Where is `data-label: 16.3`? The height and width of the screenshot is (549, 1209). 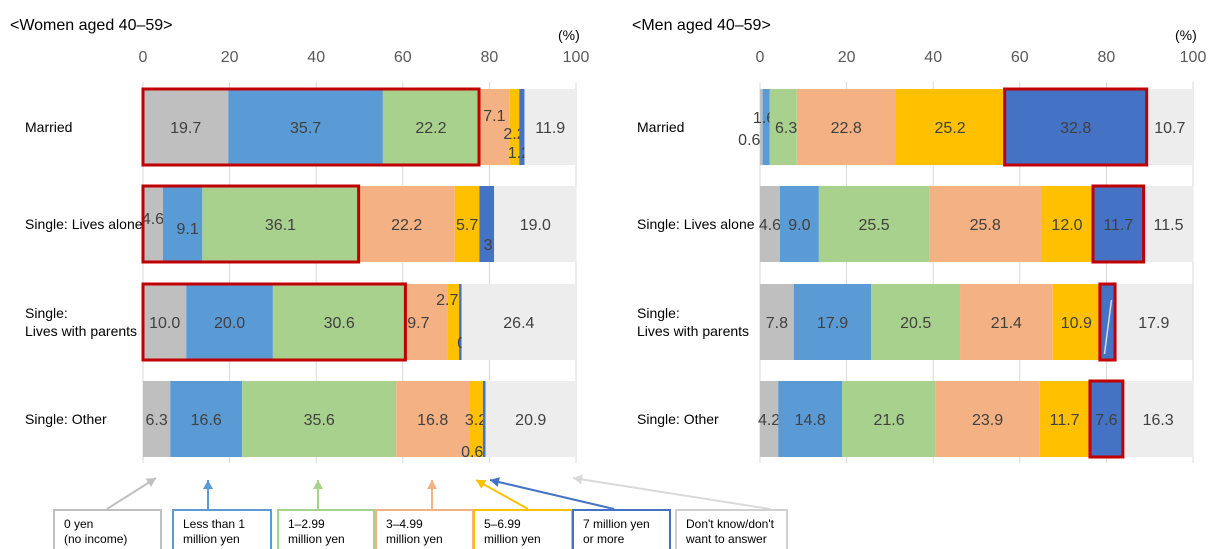 data-label: 16.3 is located at coordinates (1158, 420).